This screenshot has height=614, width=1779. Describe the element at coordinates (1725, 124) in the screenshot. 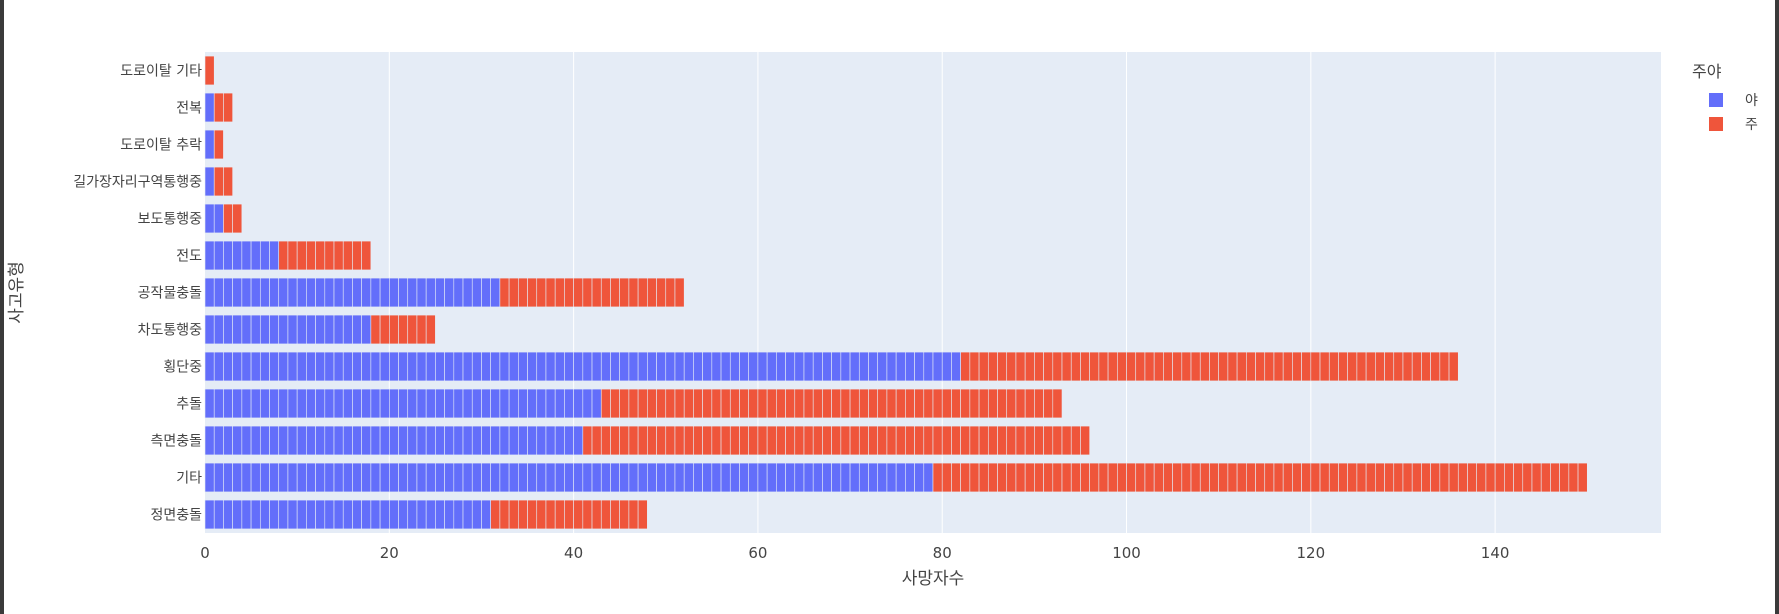

I see `legend-item-day: 주` at that location.